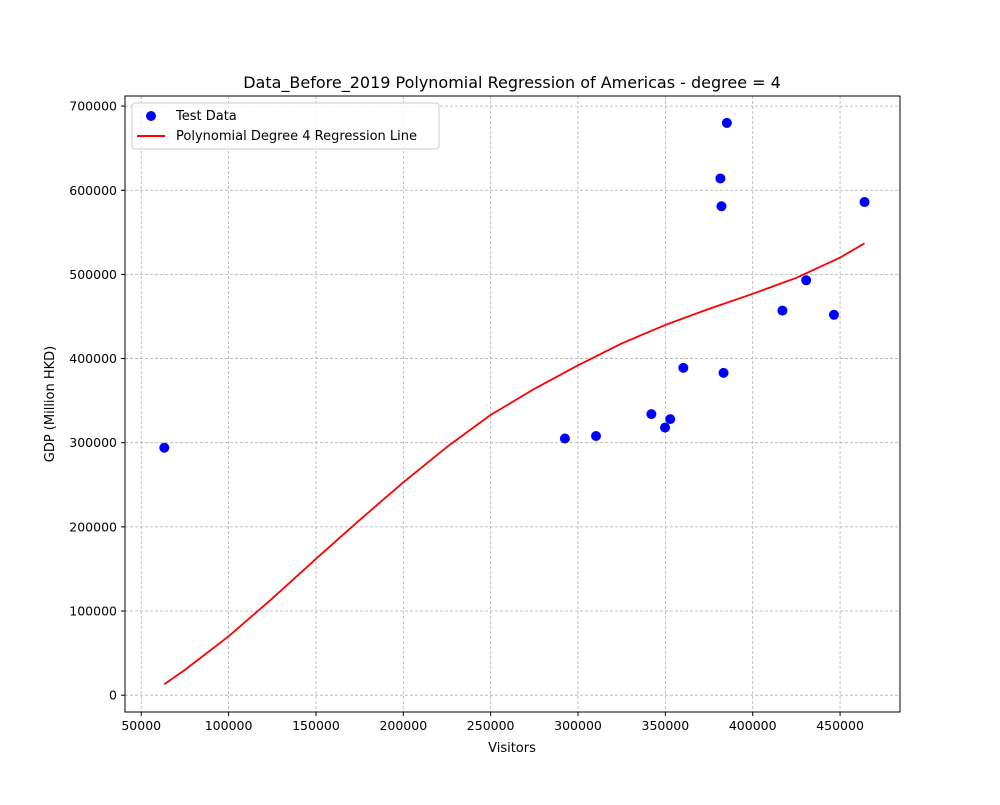 This screenshot has height=805, width=1000. I want to click on x-tick-label: 50000, so click(141, 725).